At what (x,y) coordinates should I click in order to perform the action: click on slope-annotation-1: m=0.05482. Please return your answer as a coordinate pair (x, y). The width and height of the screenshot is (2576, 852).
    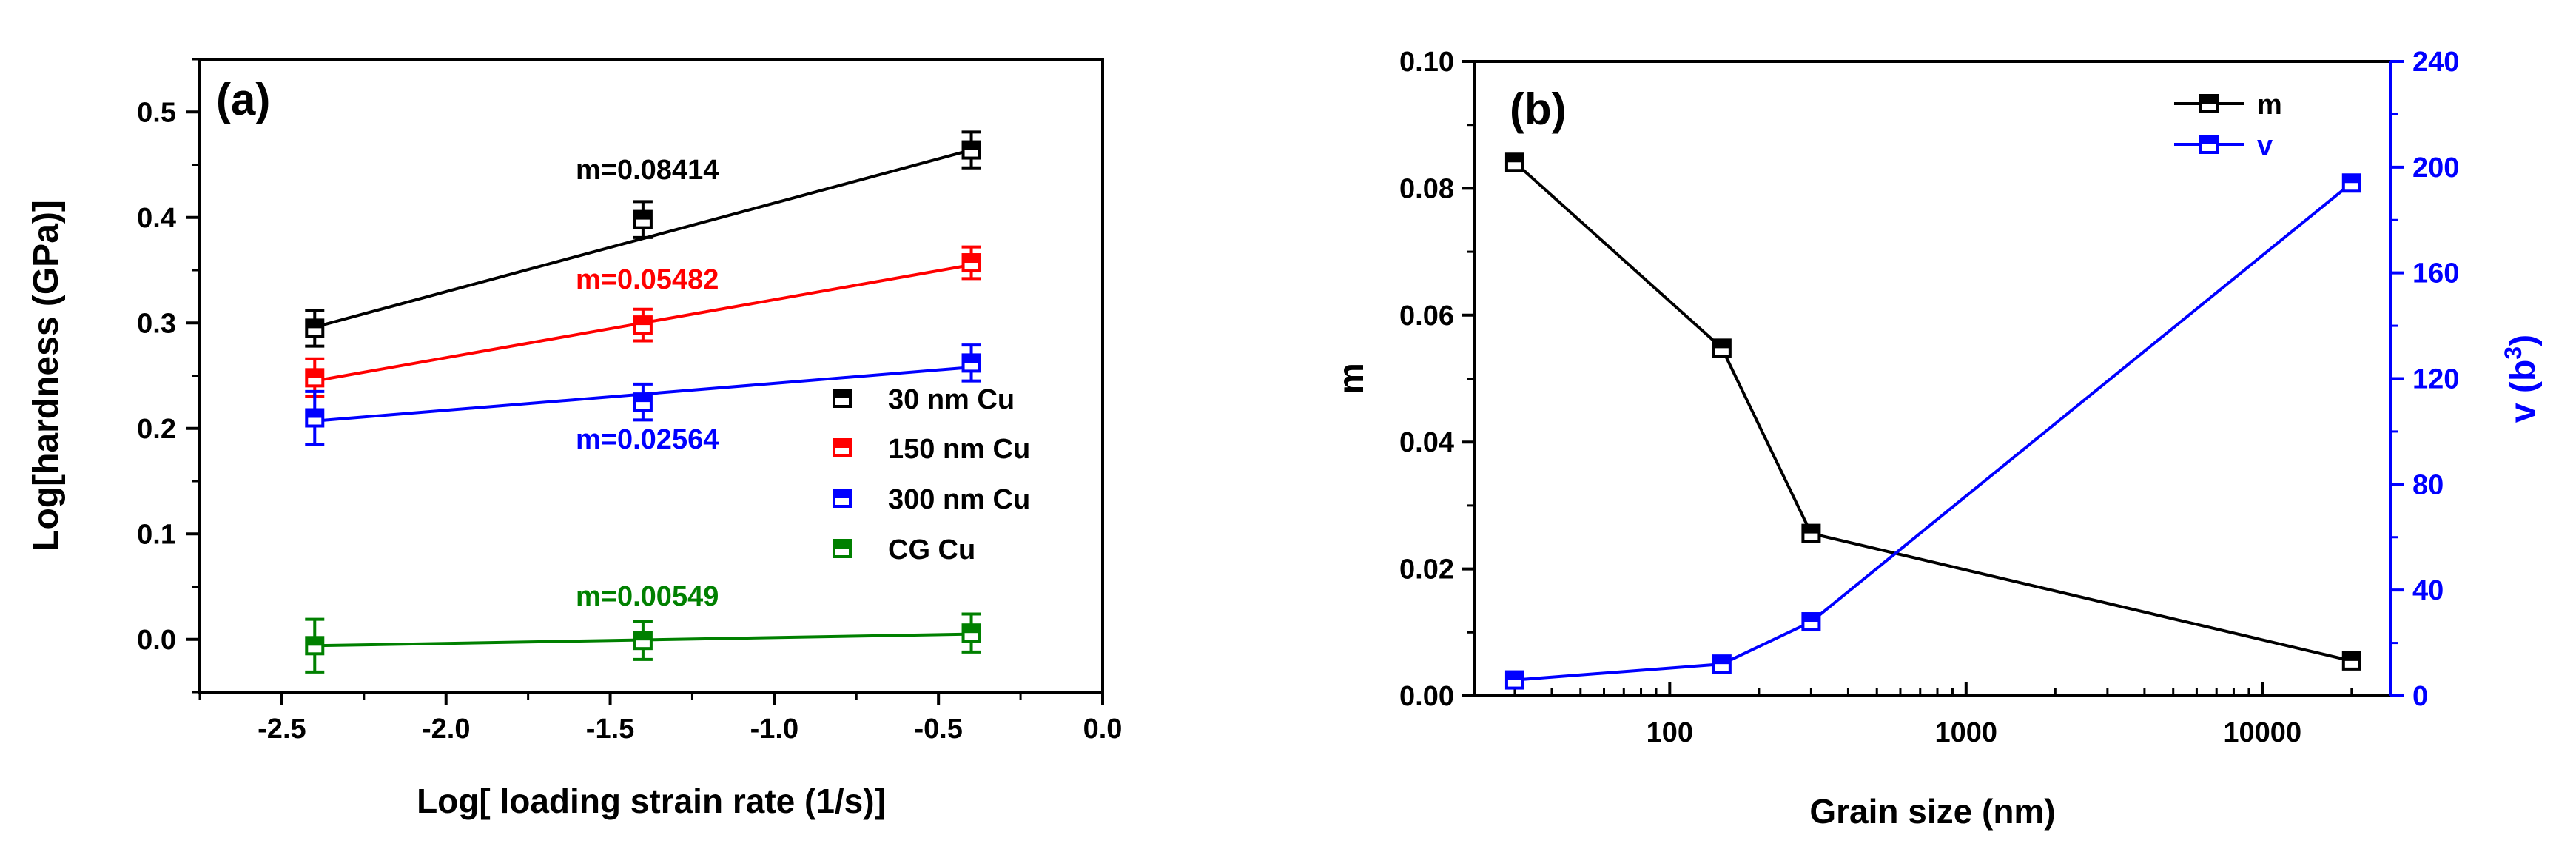
    Looking at the image, I should click on (647, 279).